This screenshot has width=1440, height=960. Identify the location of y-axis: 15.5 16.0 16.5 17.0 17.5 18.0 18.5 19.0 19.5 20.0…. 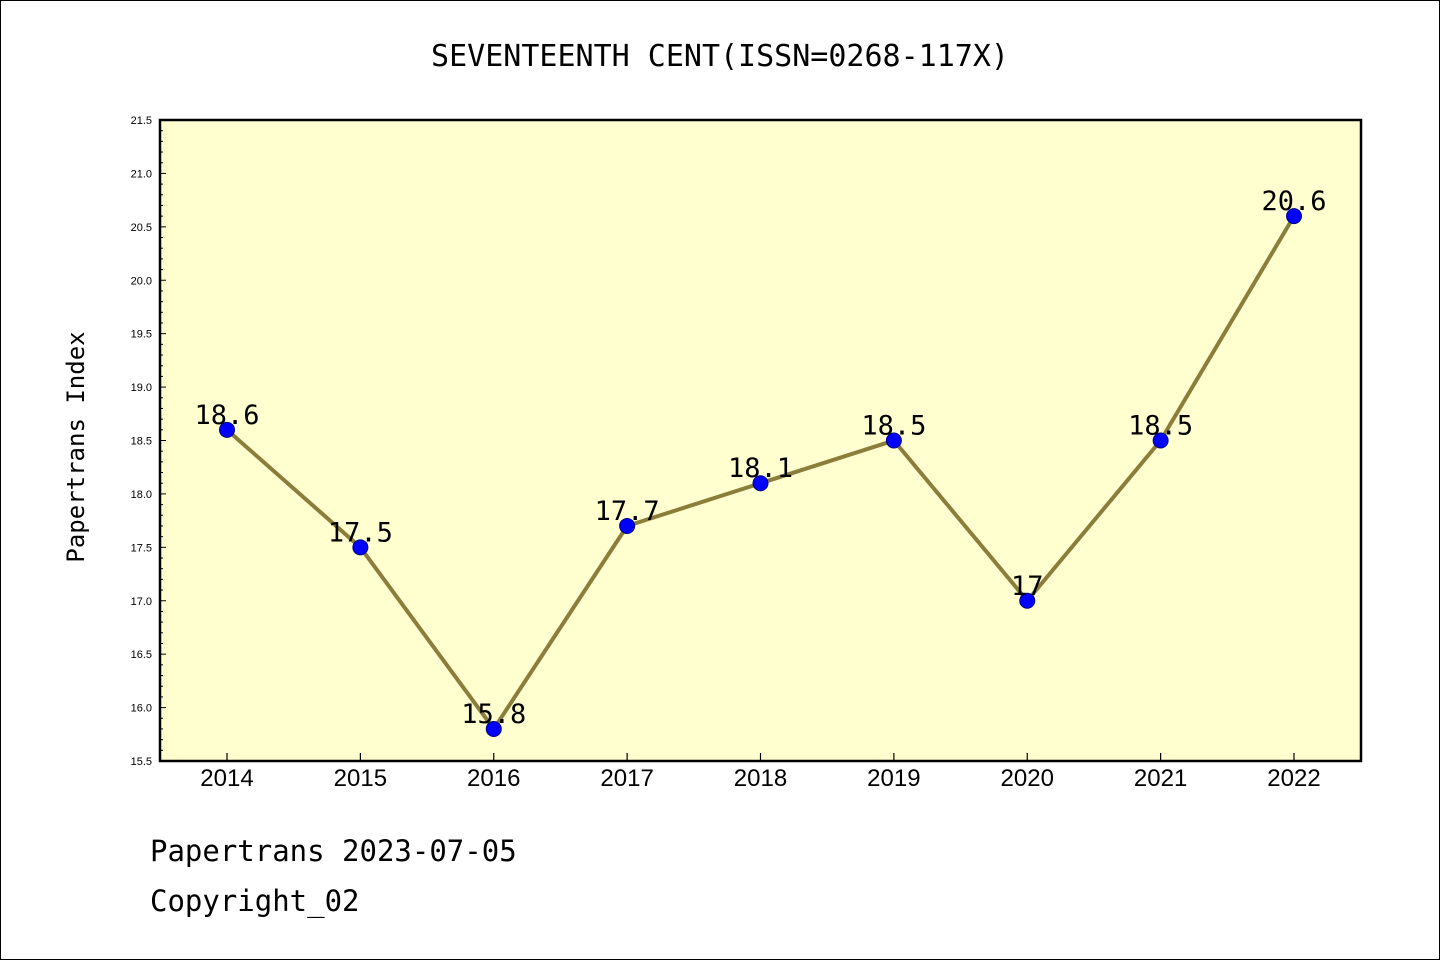
(148, 441).